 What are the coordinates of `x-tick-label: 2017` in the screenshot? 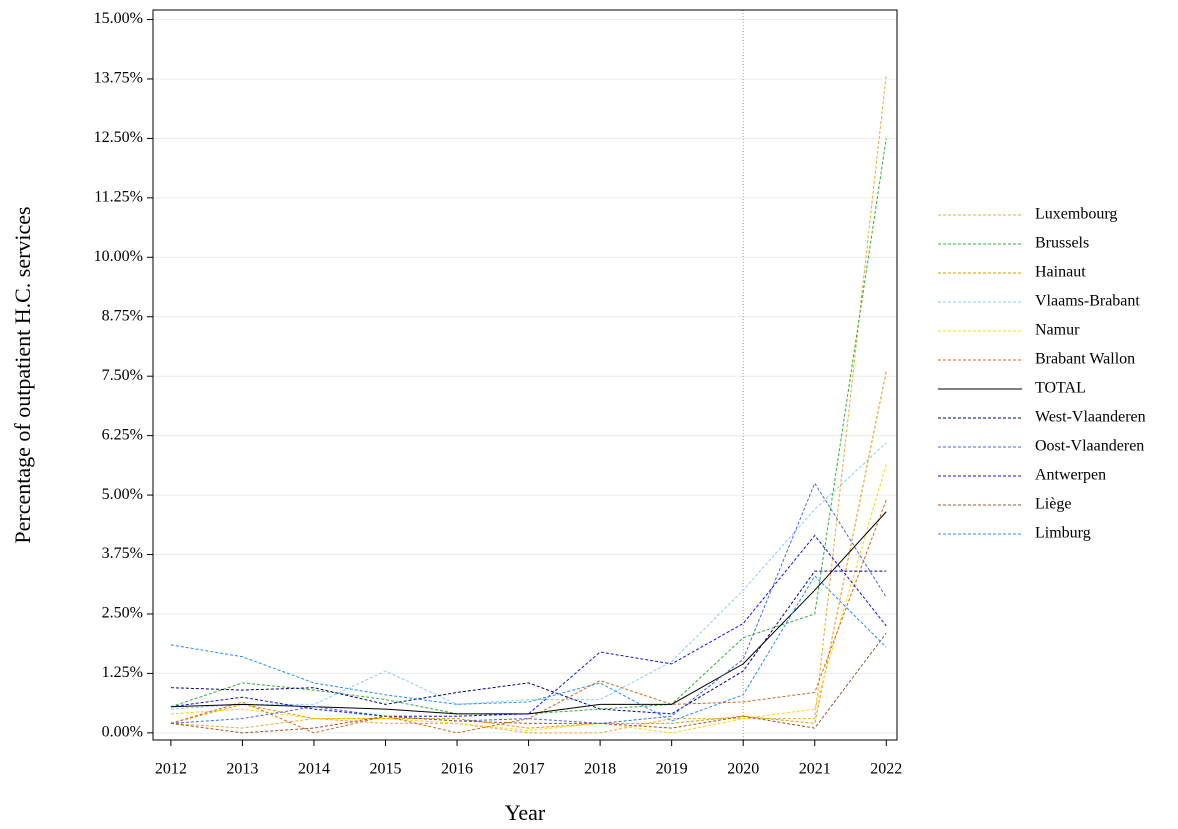 It's located at (529, 769).